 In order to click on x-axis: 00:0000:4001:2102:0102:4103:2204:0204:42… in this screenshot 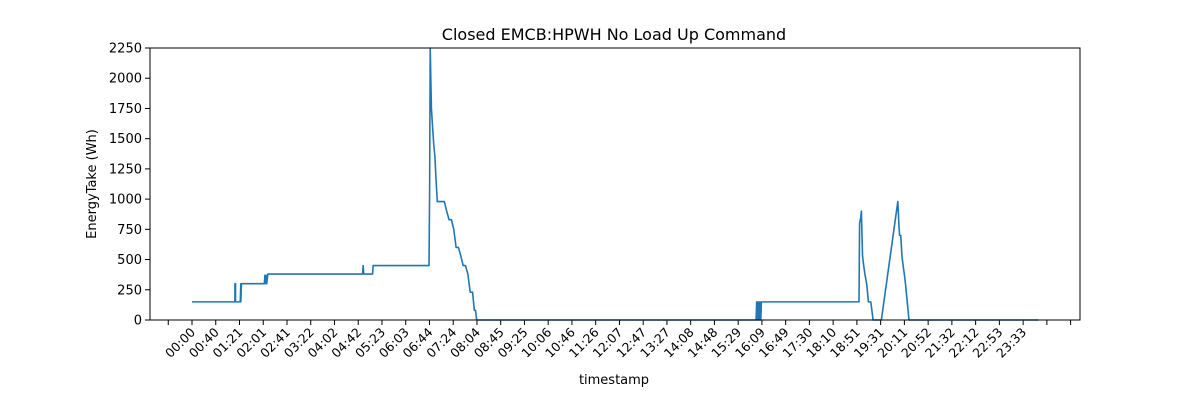, I will do `click(617, 340)`.